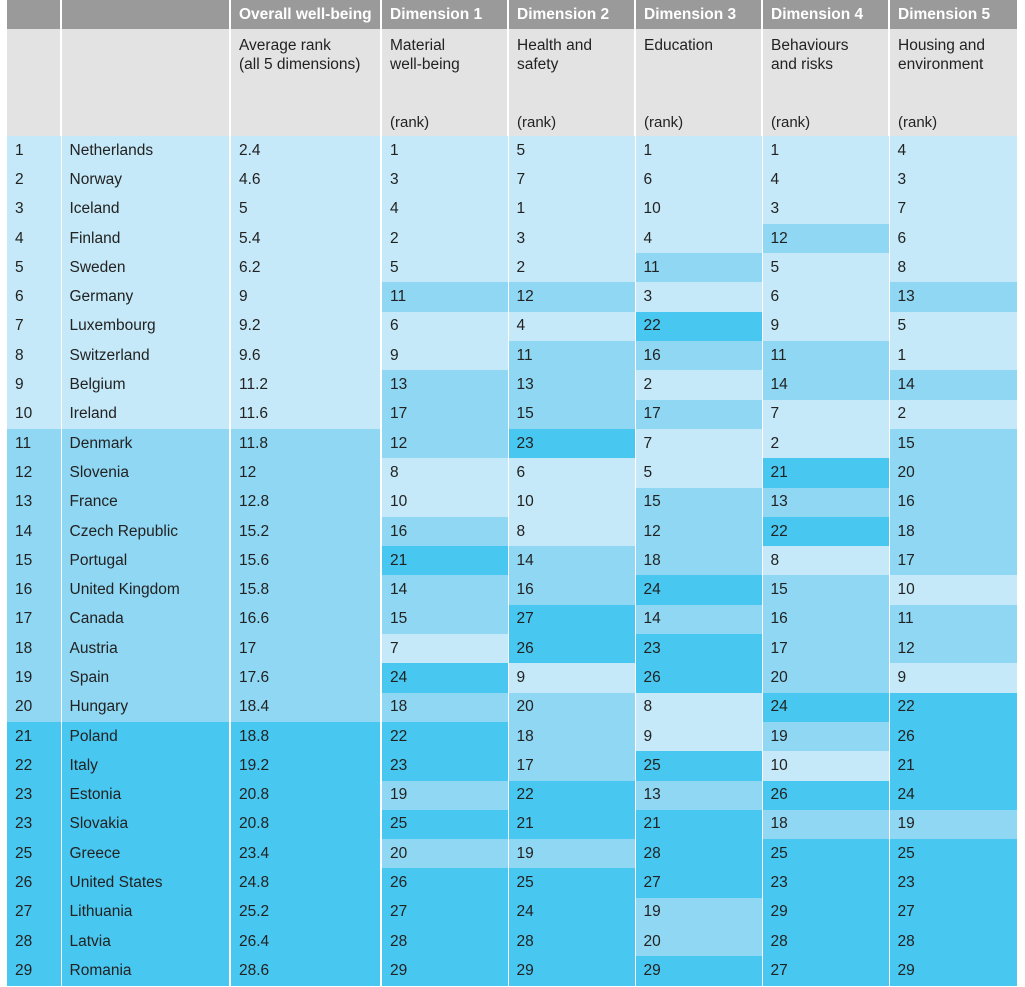 The height and width of the screenshot is (987, 1025). Describe the element at coordinates (425, 55) in the screenshot. I see `column-description: Material well-being` at that location.